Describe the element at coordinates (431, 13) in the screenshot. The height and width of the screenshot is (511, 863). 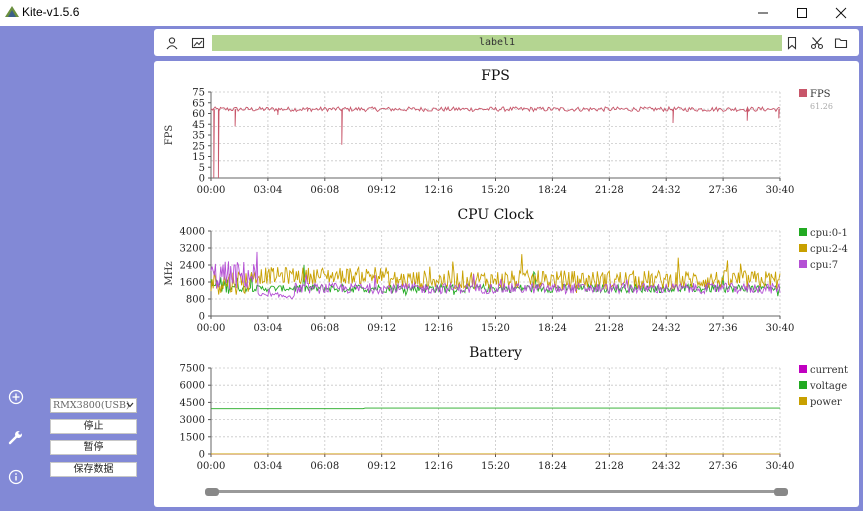
I see `title-bar: Kite-v1.5.6` at that location.